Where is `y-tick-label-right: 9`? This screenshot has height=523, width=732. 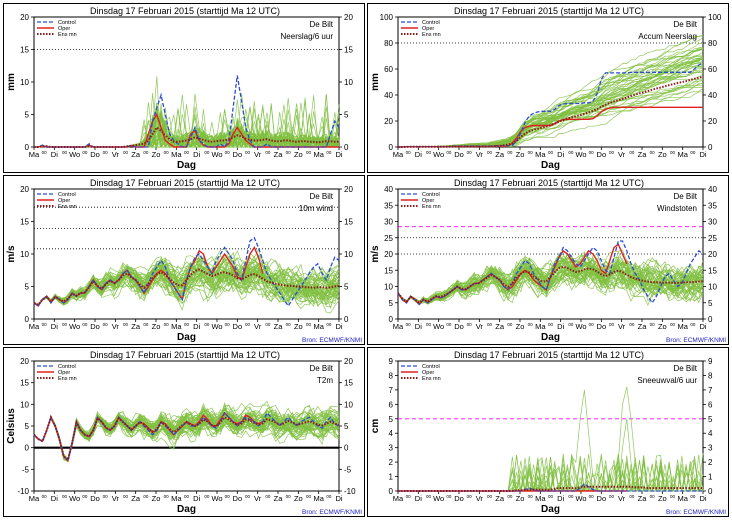 y-tick-label-right: 9 is located at coordinates (710, 361).